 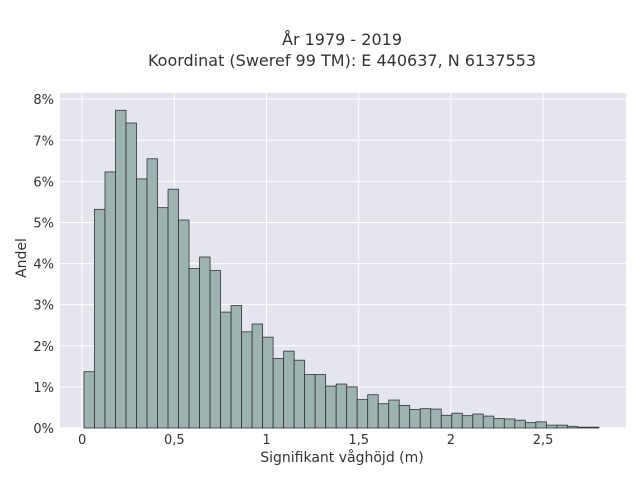 What do you see at coordinates (43, 388) in the screenshot?
I see `y-tick-label: 1%` at bounding box center [43, 388].